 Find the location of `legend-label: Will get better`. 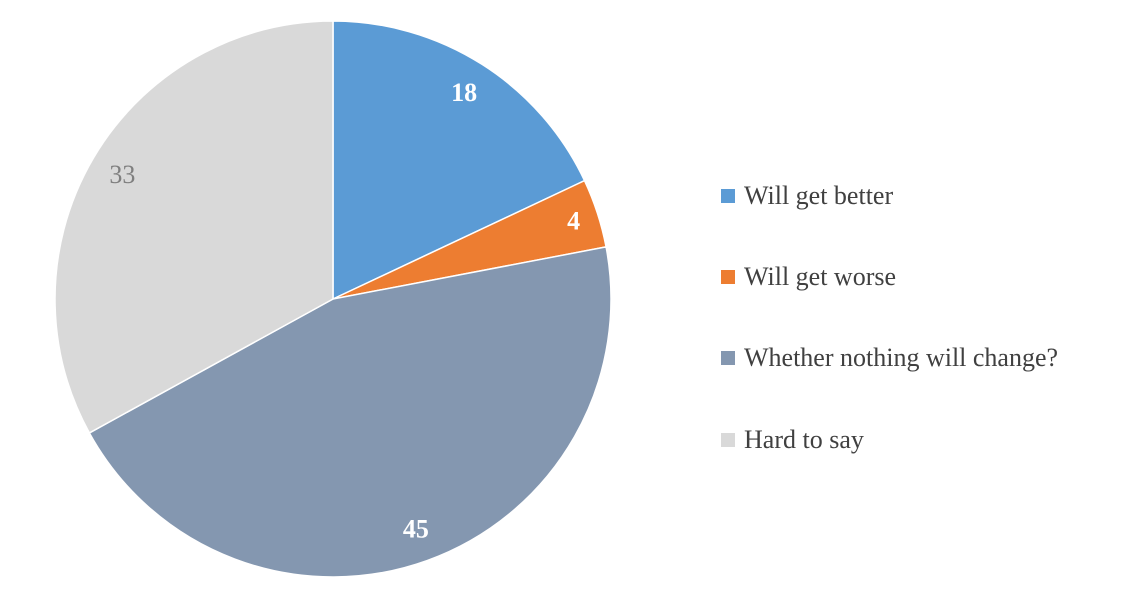

legend-label: Will get better is located at coordinates (819, 195).